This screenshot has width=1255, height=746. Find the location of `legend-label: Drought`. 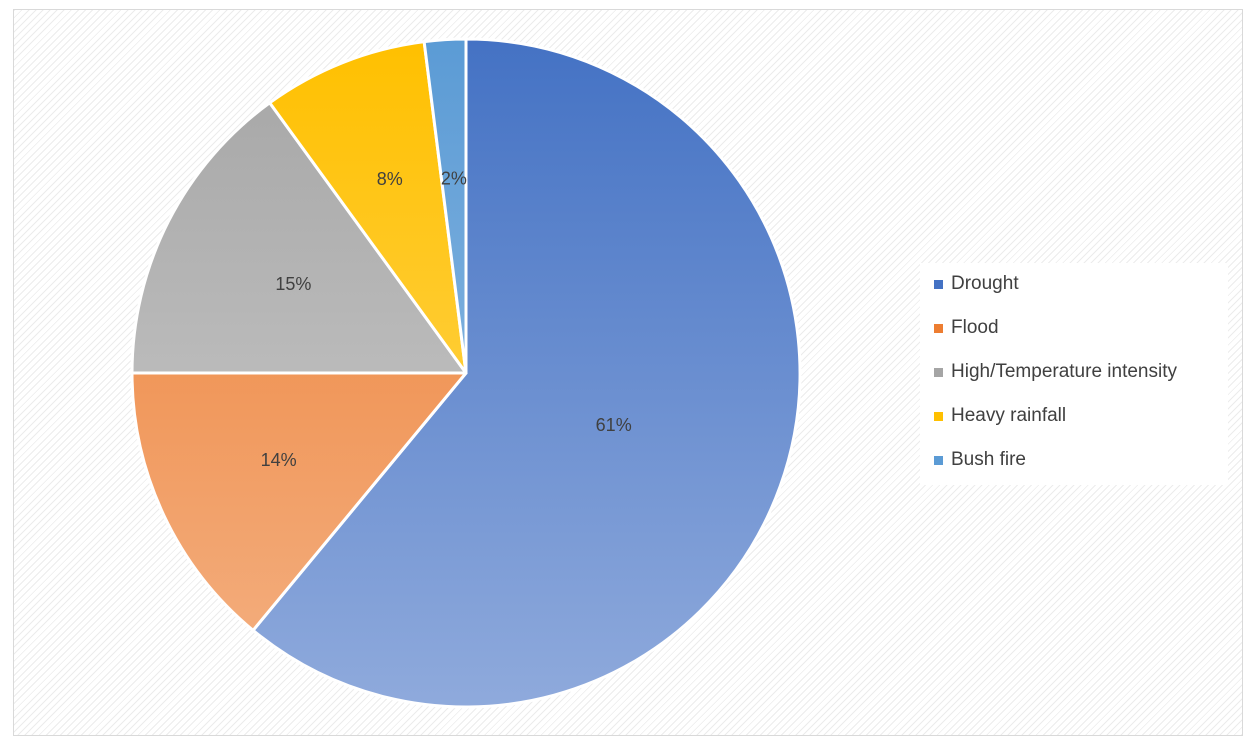

legend-label: Drought is located at coordinates (985, 283).